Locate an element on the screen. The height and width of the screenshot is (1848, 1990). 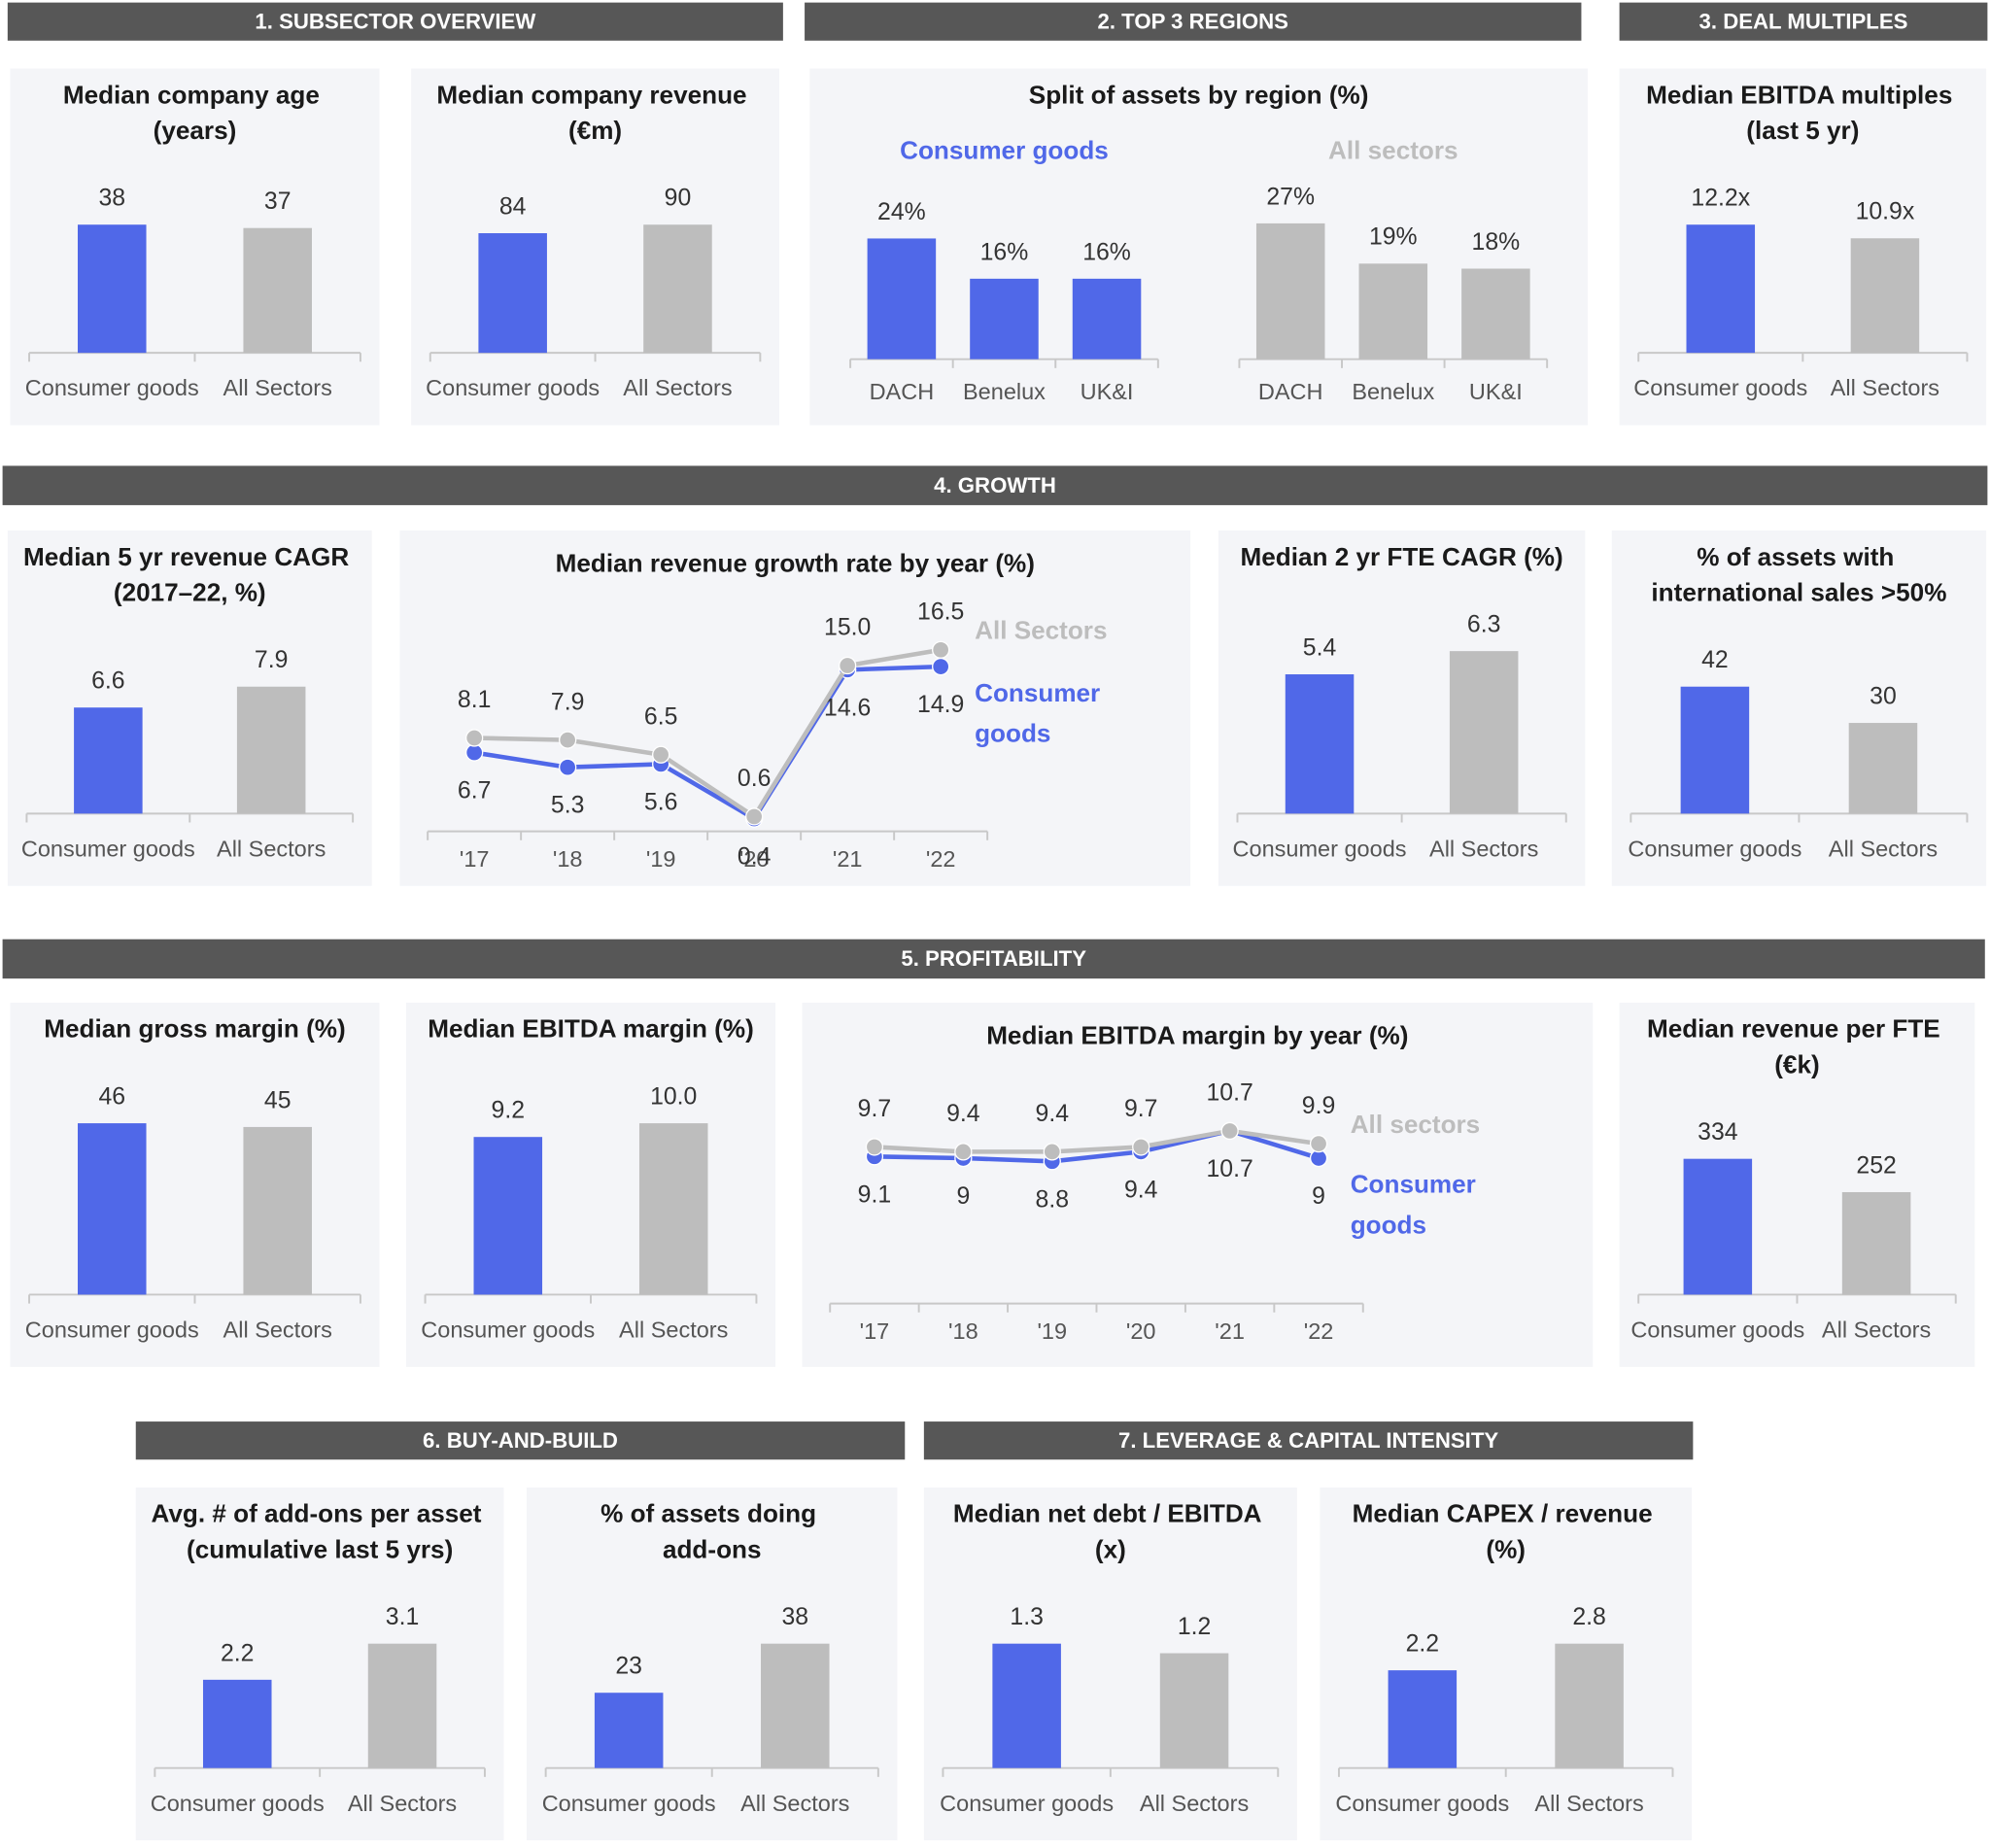
chart-title: Median 2 yr FTE CAGR (%) is located at coordinates (1402, 556).